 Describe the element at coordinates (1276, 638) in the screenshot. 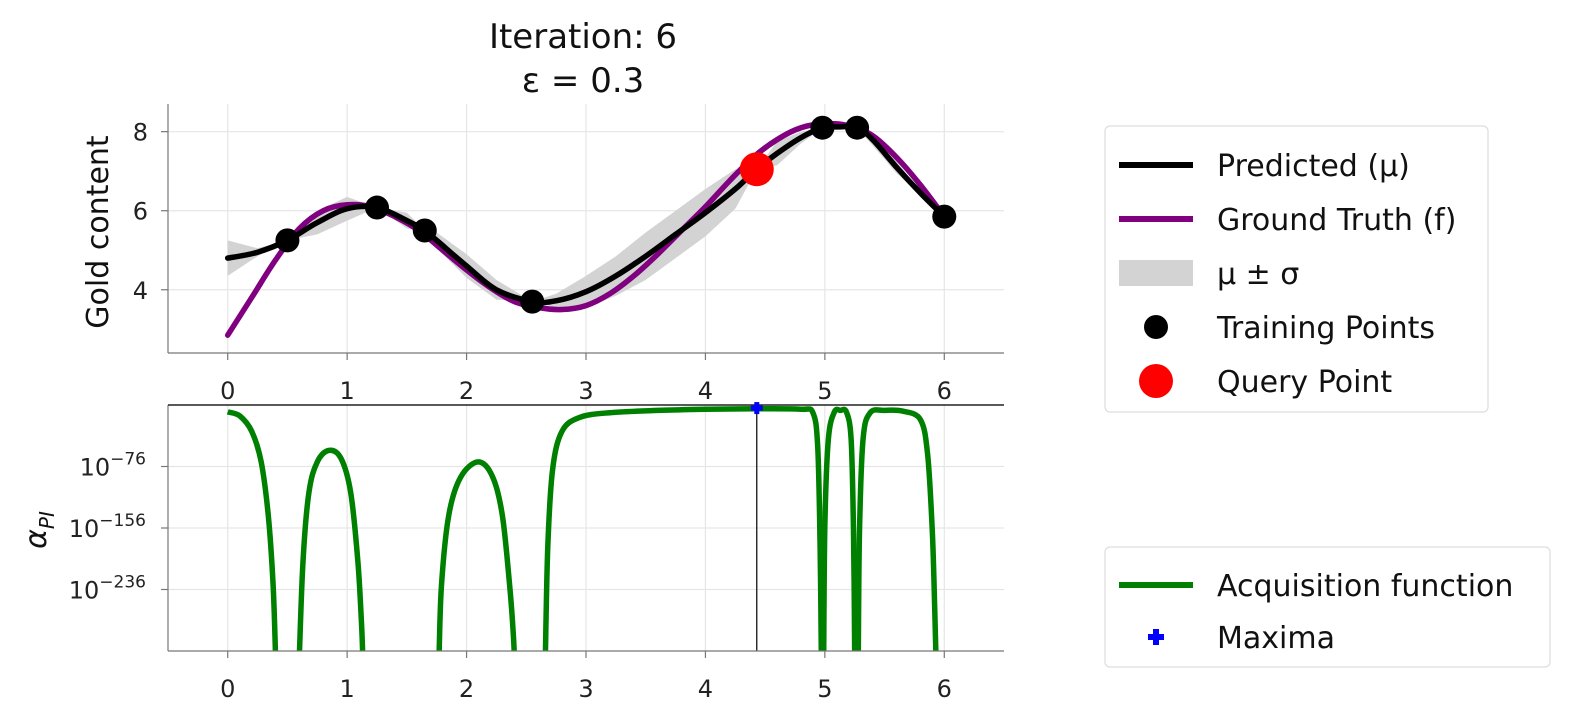

I see `bottom-legend-label-1: Maxima` at that location.